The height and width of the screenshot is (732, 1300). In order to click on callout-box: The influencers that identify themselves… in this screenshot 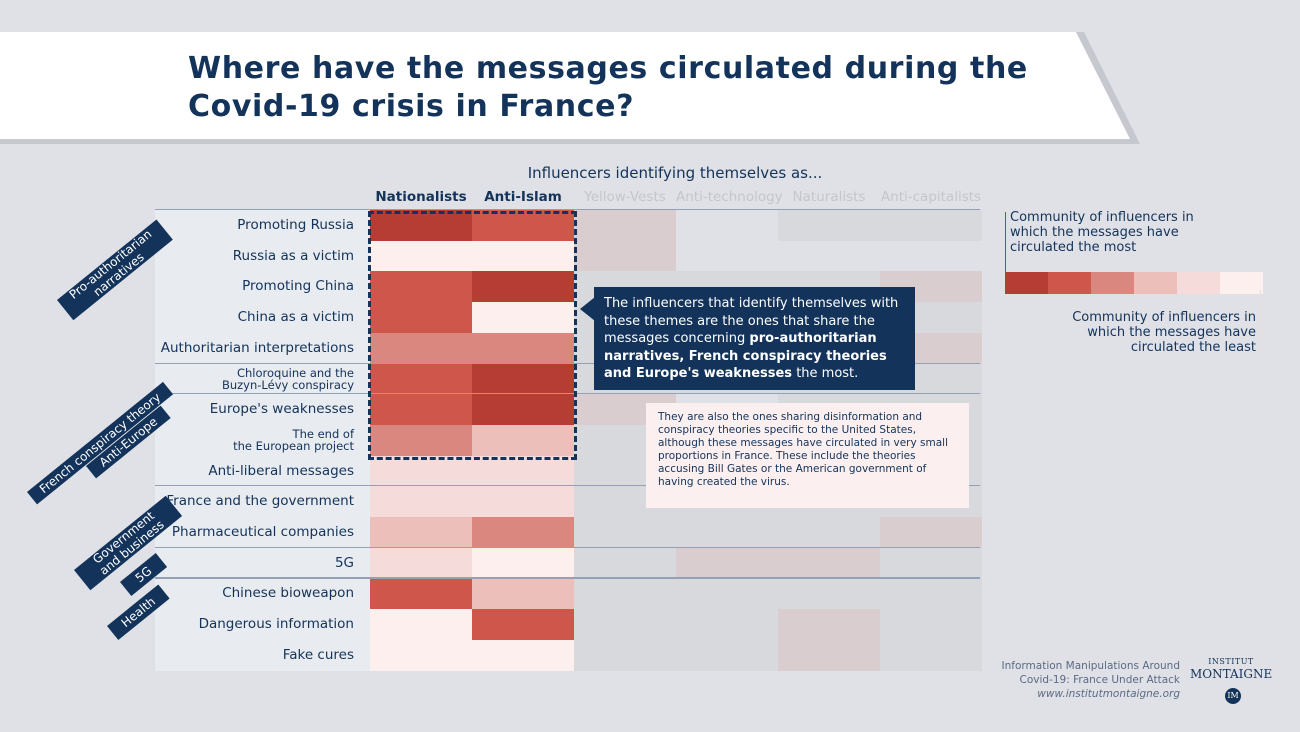, I will do `click(754, 338)`.